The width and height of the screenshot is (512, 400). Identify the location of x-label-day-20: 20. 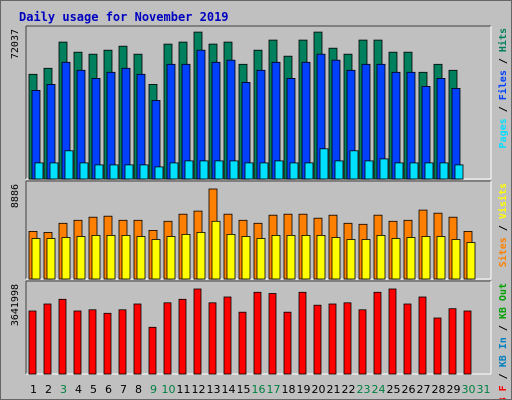
(319, 389).